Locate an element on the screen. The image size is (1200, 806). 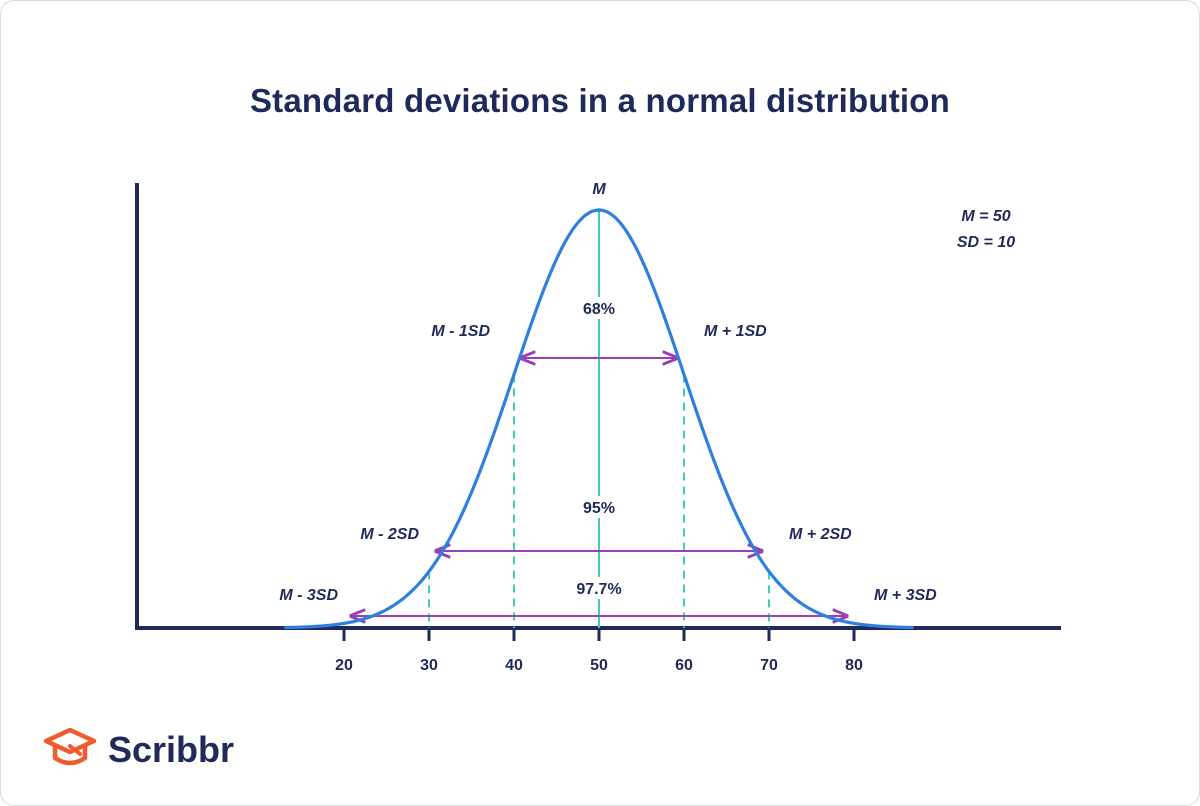
range-percent-label: 95% is located at coordinates (599, 508).